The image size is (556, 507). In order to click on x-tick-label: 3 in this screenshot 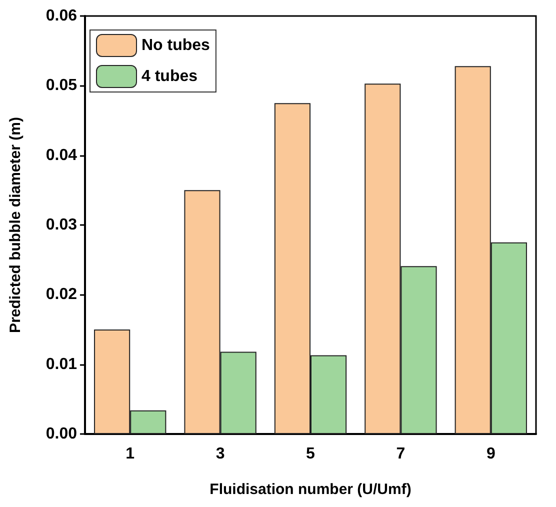, I will do `click(220, 454)`.